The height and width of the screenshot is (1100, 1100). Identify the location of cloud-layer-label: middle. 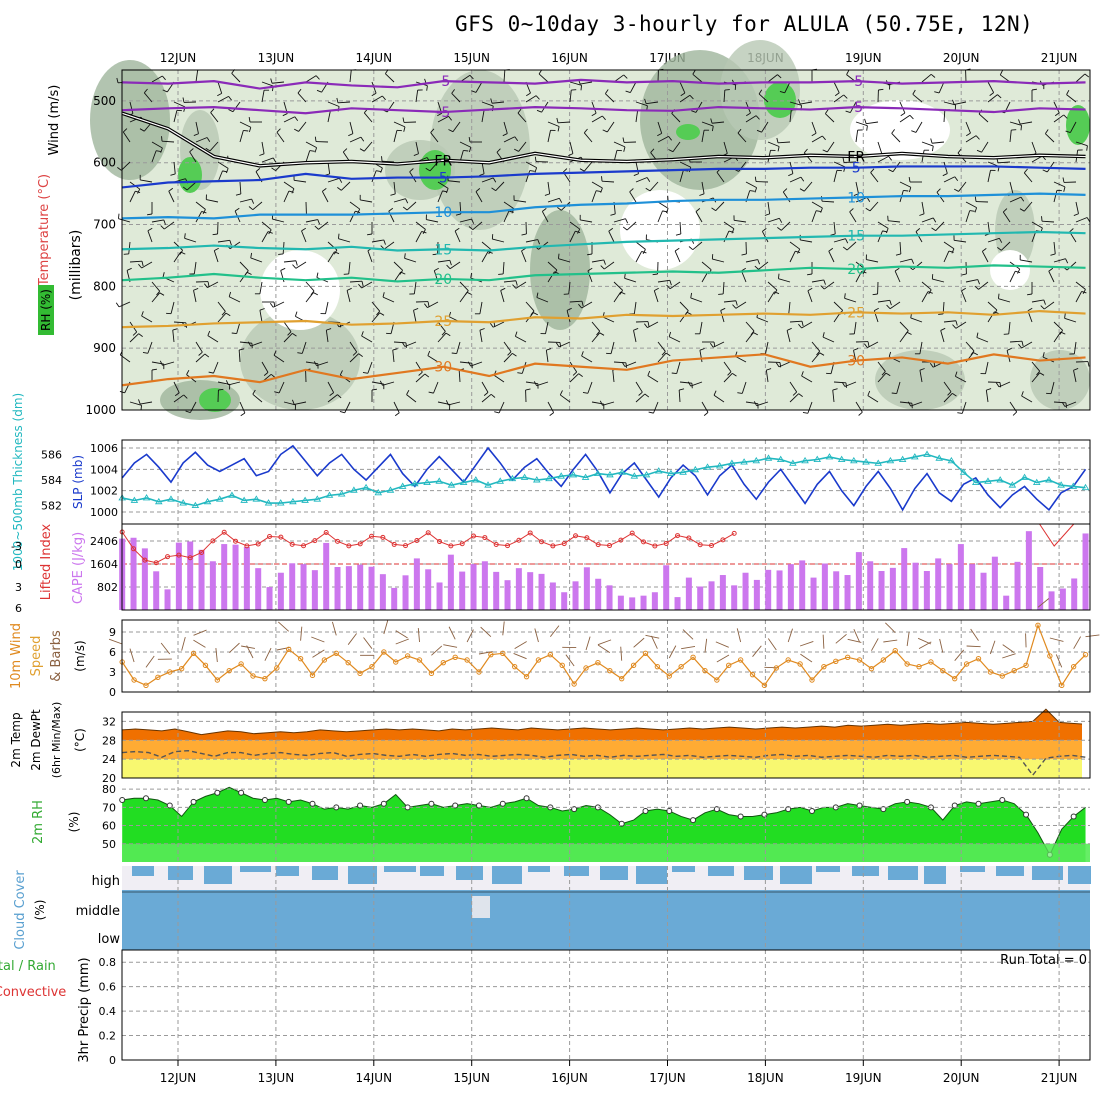
(98, 911).